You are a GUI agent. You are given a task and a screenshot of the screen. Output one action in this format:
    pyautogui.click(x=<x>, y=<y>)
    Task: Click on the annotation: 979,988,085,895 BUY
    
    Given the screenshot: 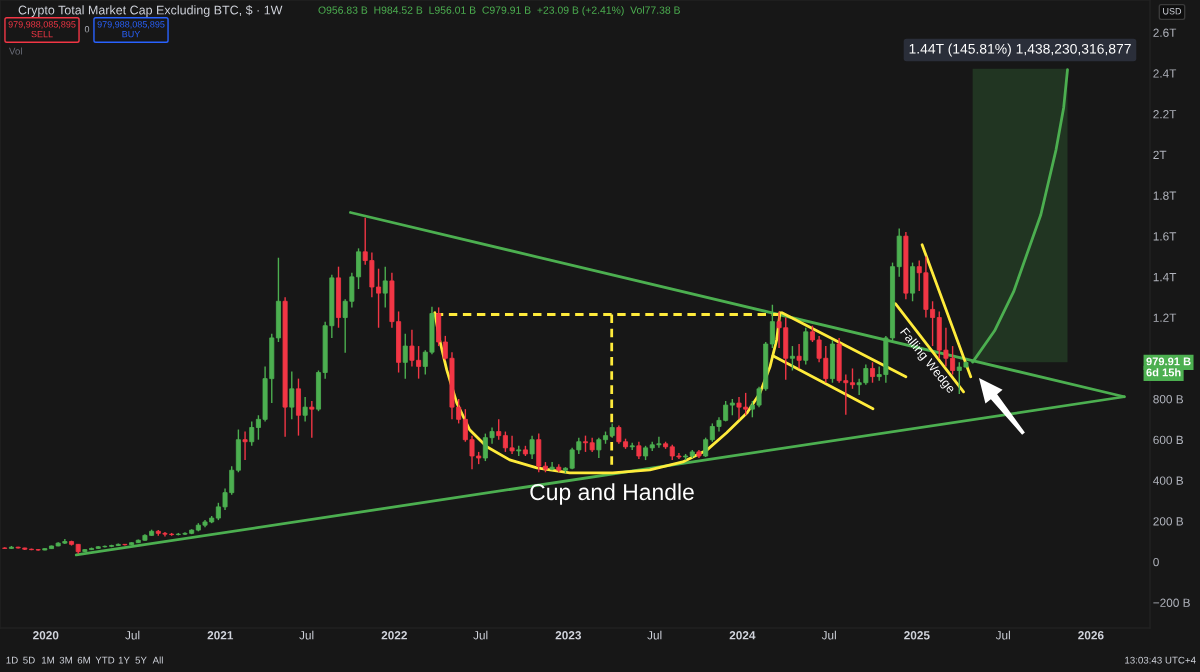 What is the action you would take?
    pyautogui.click(x=131, y=29)
    